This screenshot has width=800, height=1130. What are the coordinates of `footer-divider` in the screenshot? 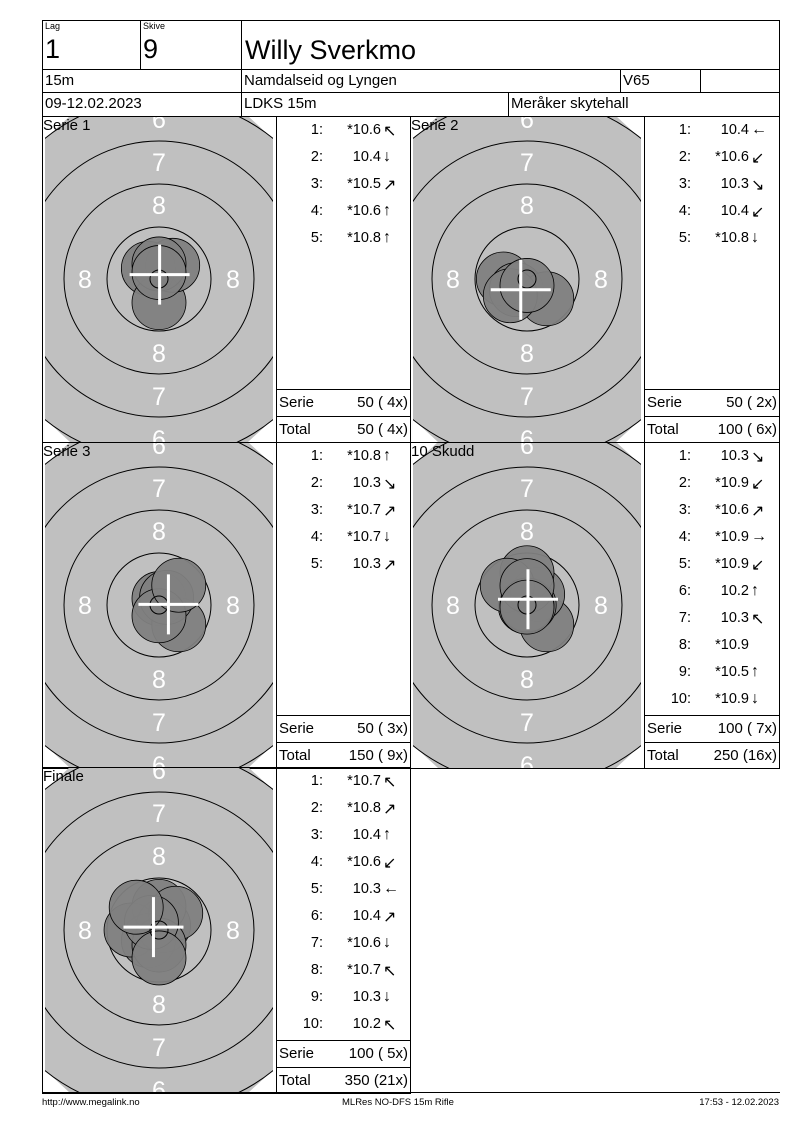 It's located at (411, 1092).